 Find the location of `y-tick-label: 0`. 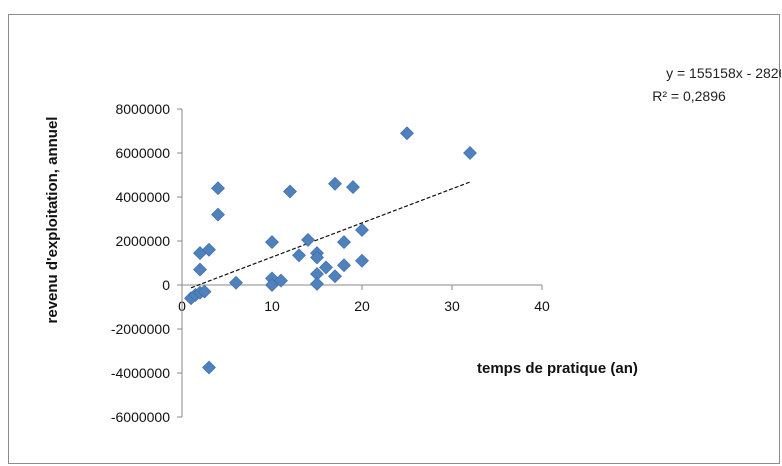

y-tick-label: 0 is located at coordinates (166, 285).